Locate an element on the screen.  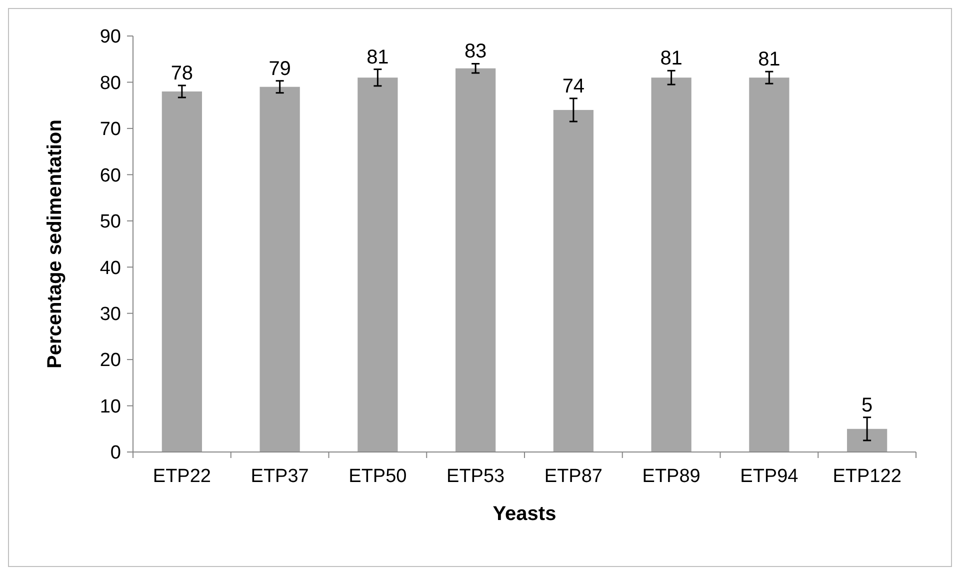
y-tick-label: 20 is located at coordinates (110, 361).